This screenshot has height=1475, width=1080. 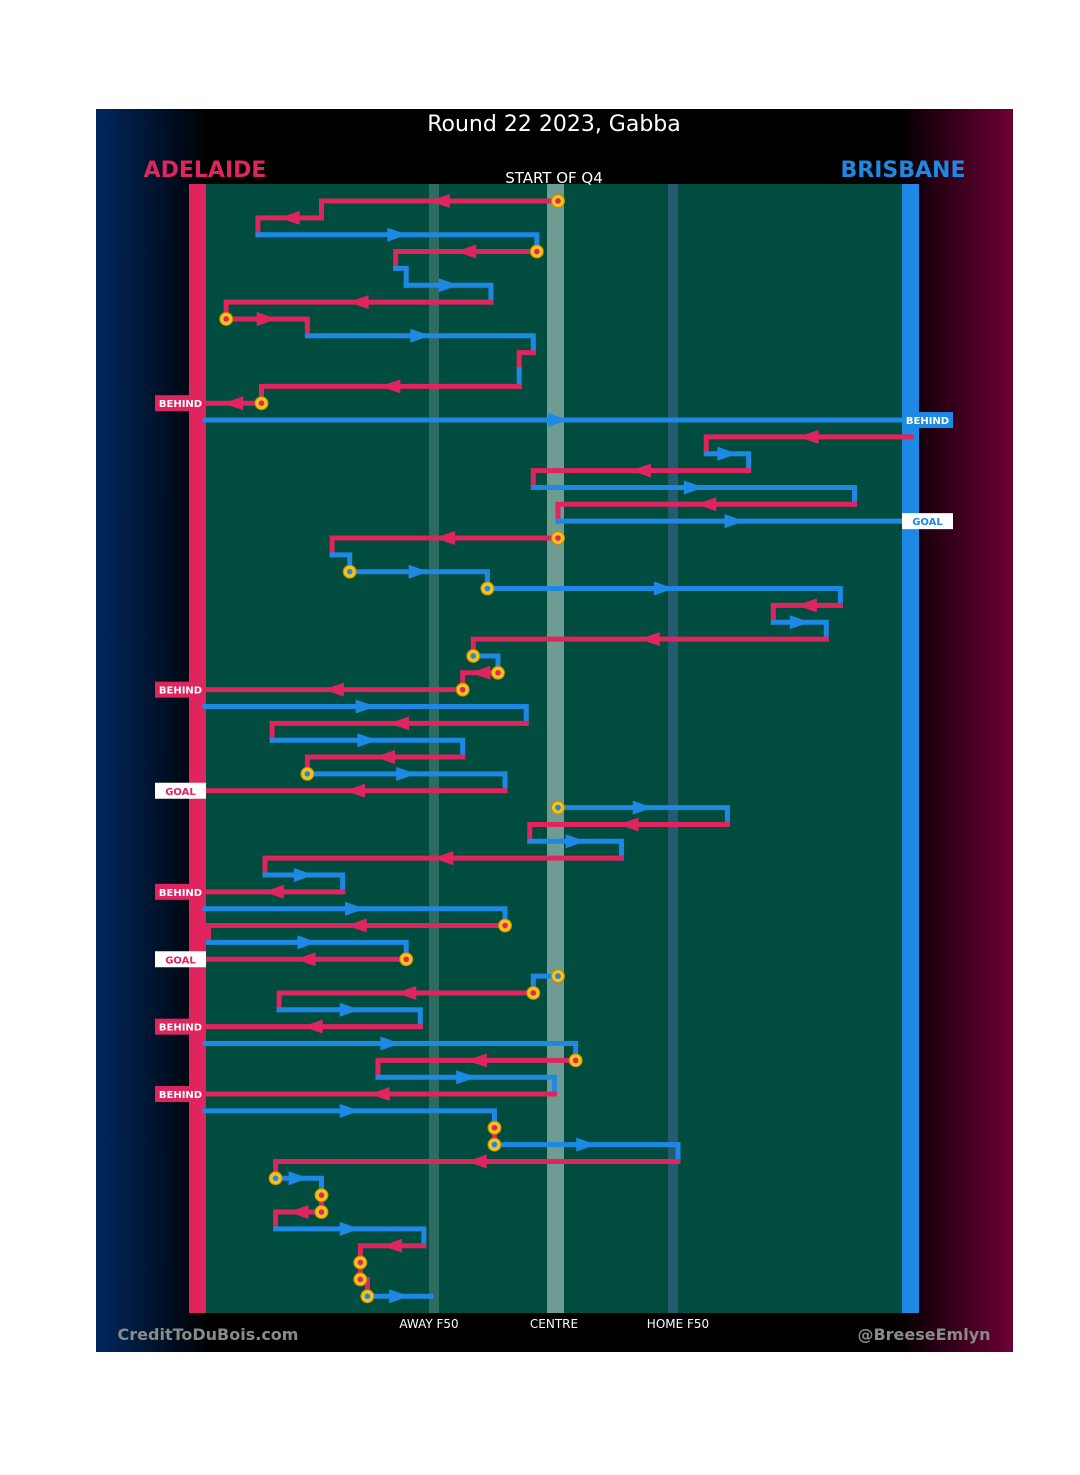 What do you see at coordinates (799, 622) in the screenshot?
I see `chain-25-arrow` at bounding box center [799, 622].